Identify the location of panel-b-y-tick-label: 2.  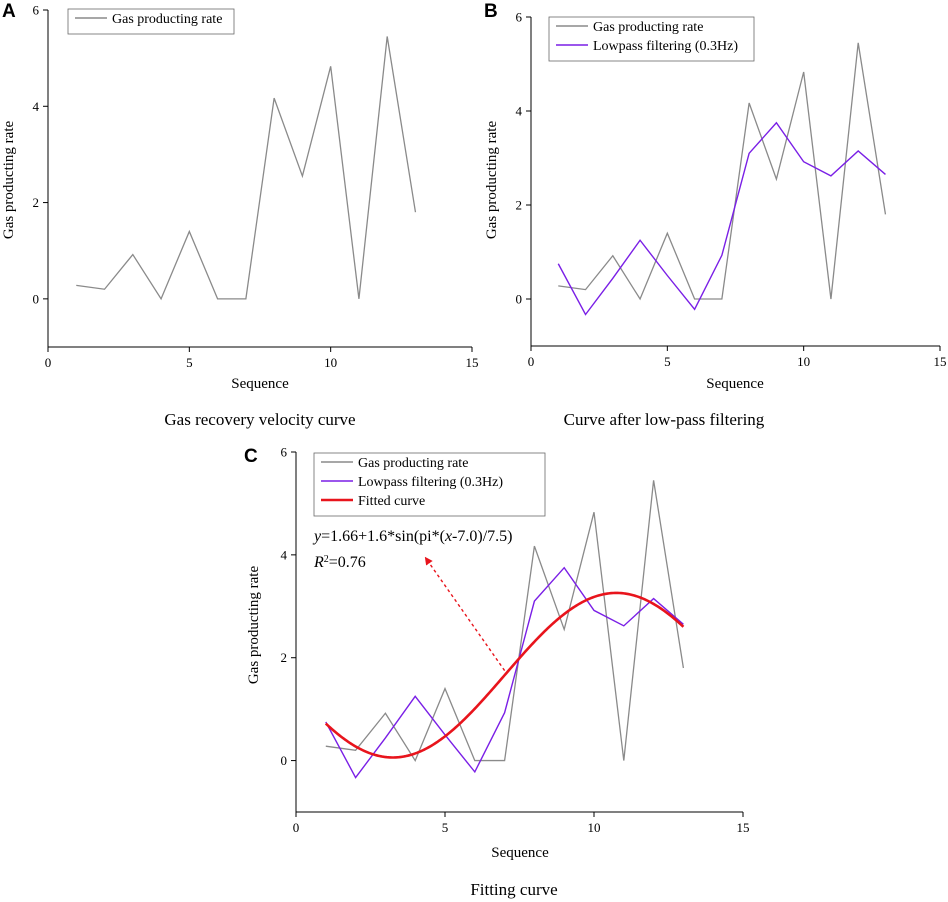
(519, 205).